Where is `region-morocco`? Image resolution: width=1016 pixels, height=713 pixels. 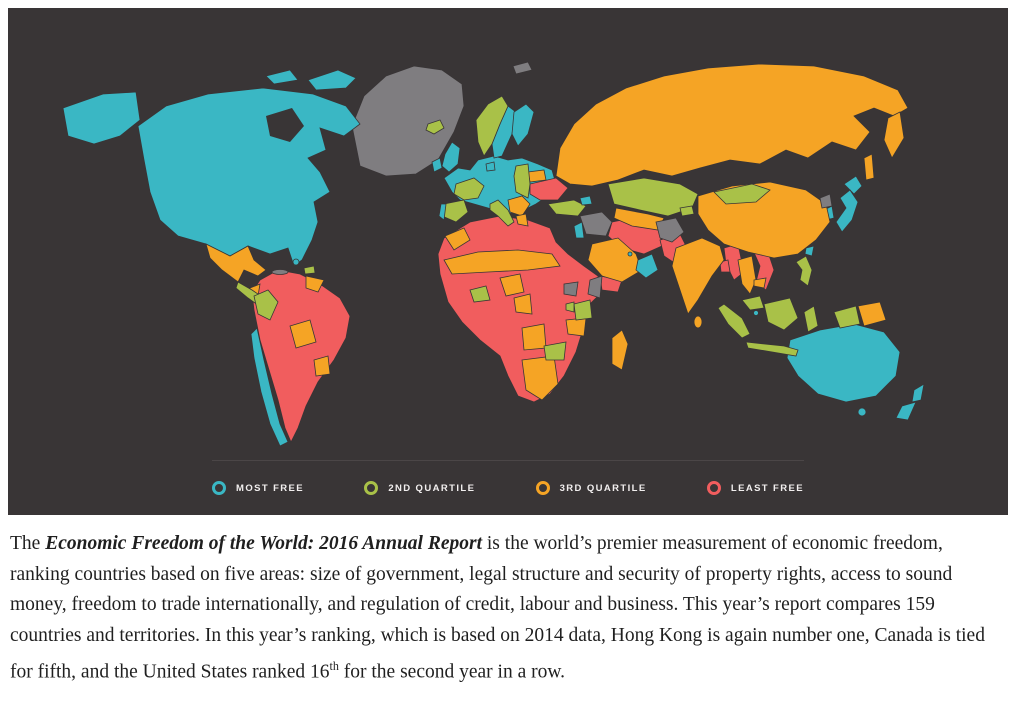
region-morocco is located at coordinates (457, 239).